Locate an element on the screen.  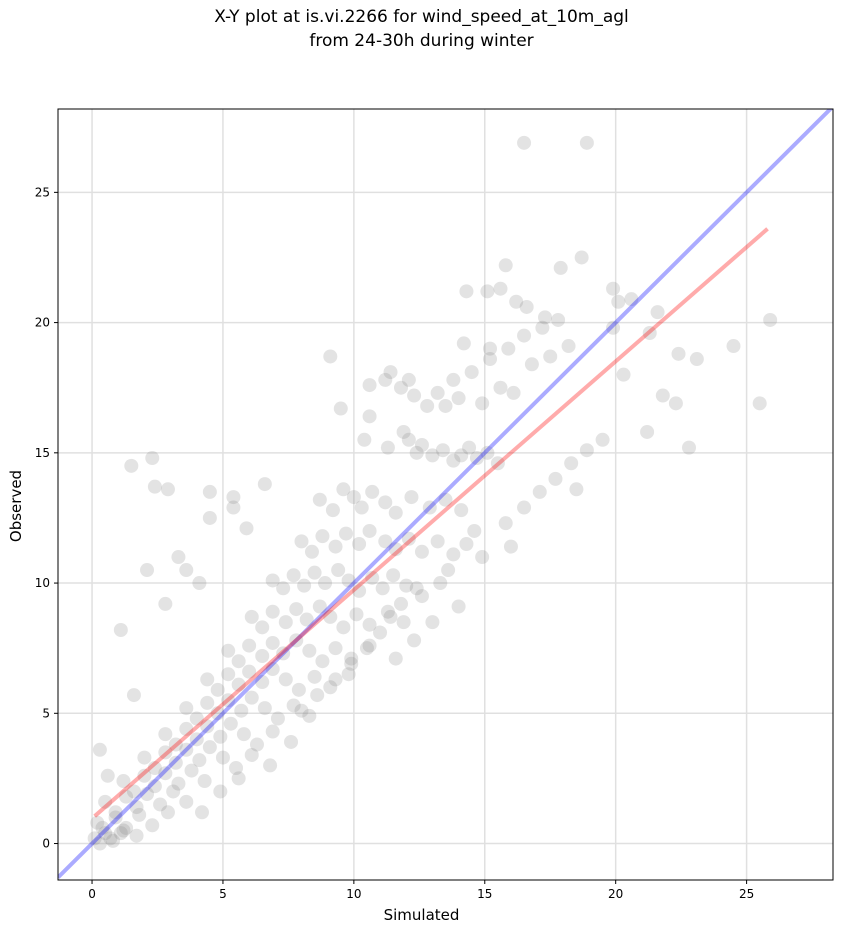
x-axis-label: Simulated is located at coordinates (421, 915).